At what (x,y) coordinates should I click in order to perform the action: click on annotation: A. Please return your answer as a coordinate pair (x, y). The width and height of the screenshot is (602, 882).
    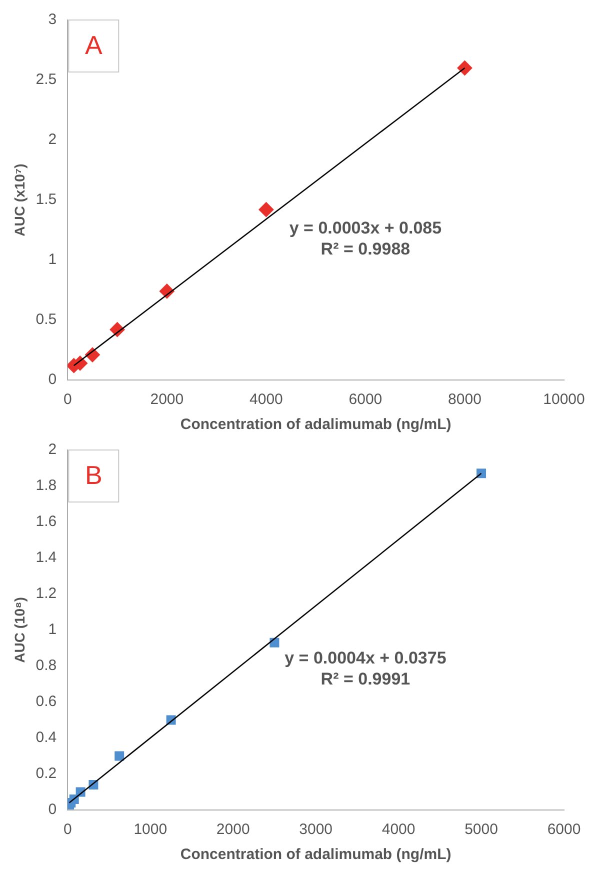
    Looking at the image, I should click on (93, 45).